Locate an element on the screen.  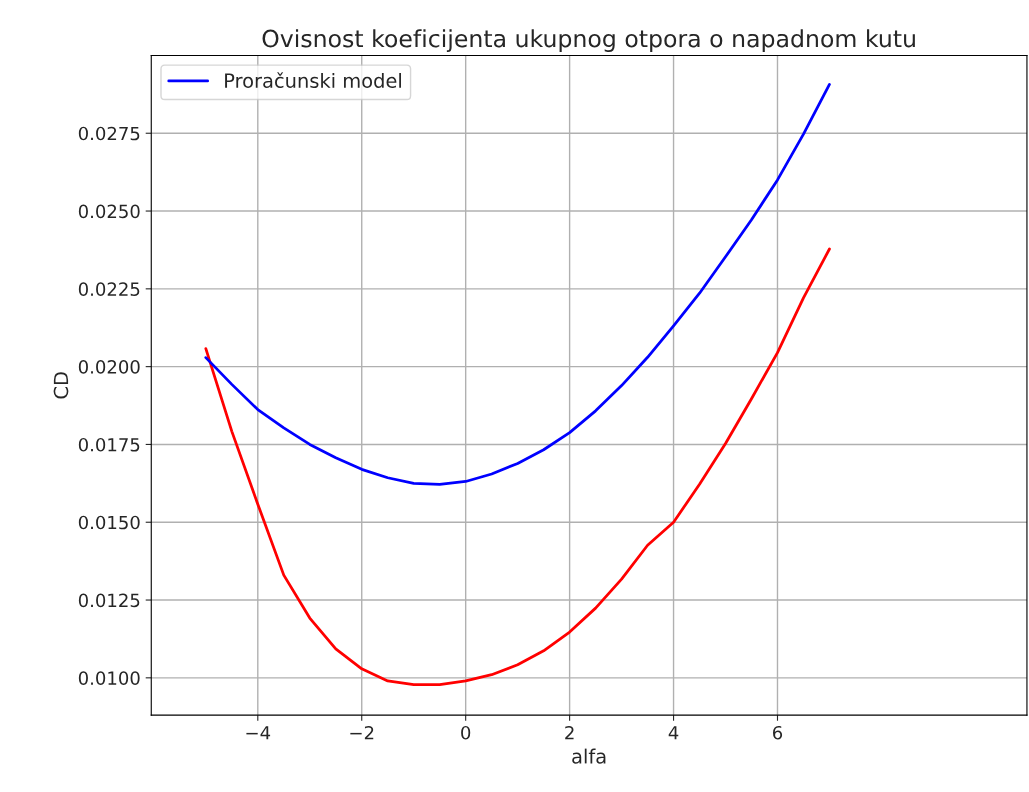
y-tick-label: 0.0175 is located at coordinates (109, 444).